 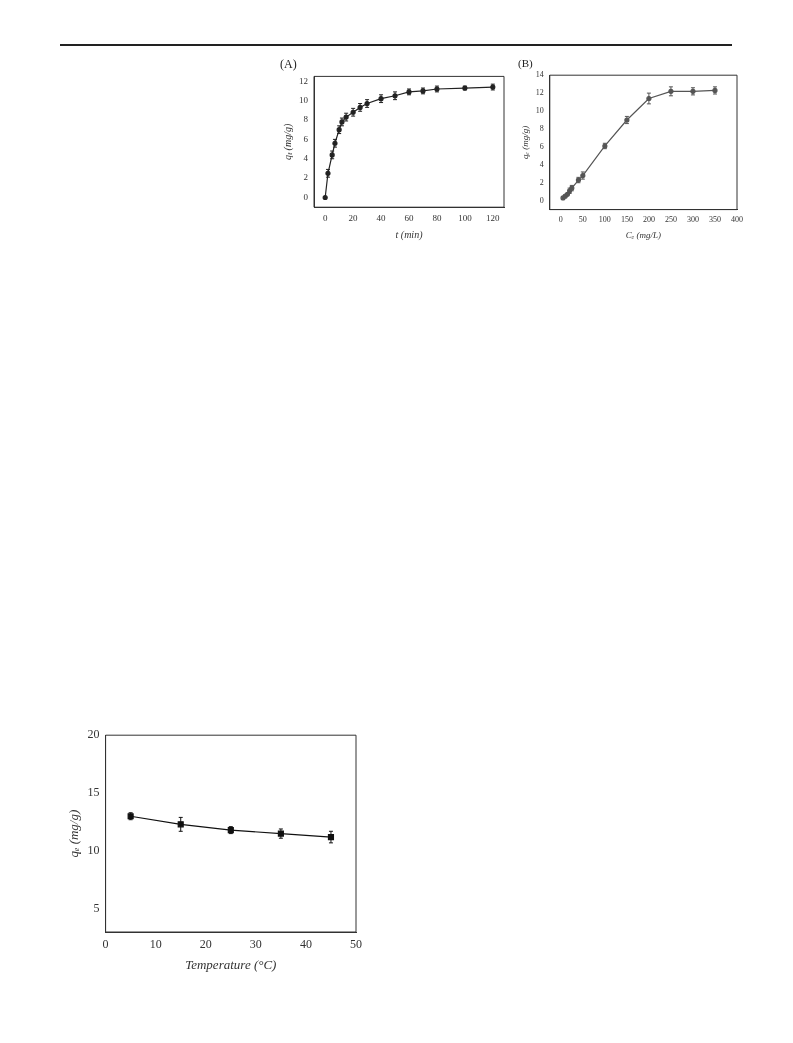 I want to click on x-tick-label: 60, so click(x=409, y=217).